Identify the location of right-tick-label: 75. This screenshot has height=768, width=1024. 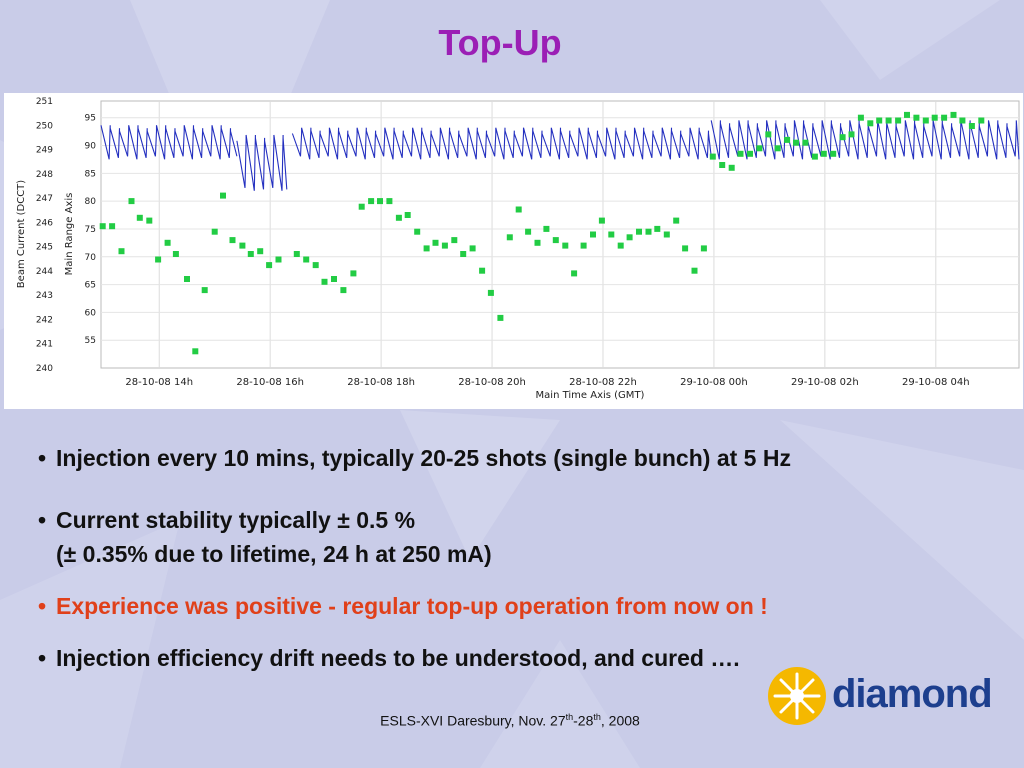
(90, 230).